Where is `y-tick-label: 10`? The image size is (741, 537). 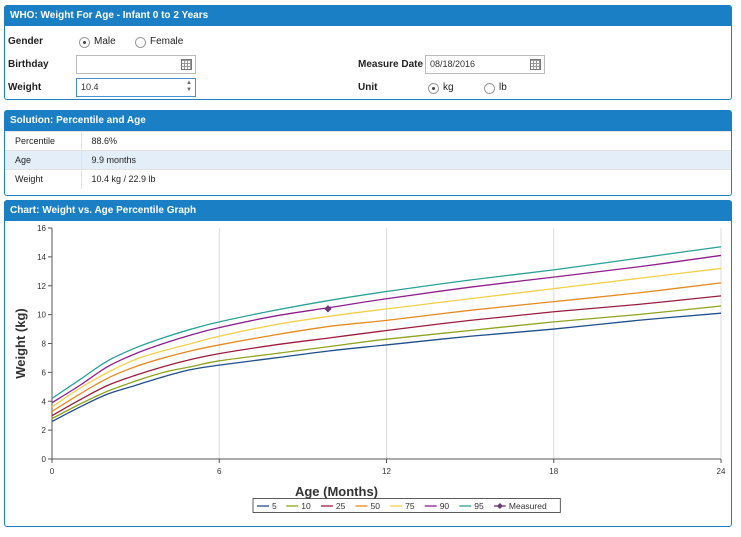 y-tick-label: 10 is located at coordinates (41, 315).